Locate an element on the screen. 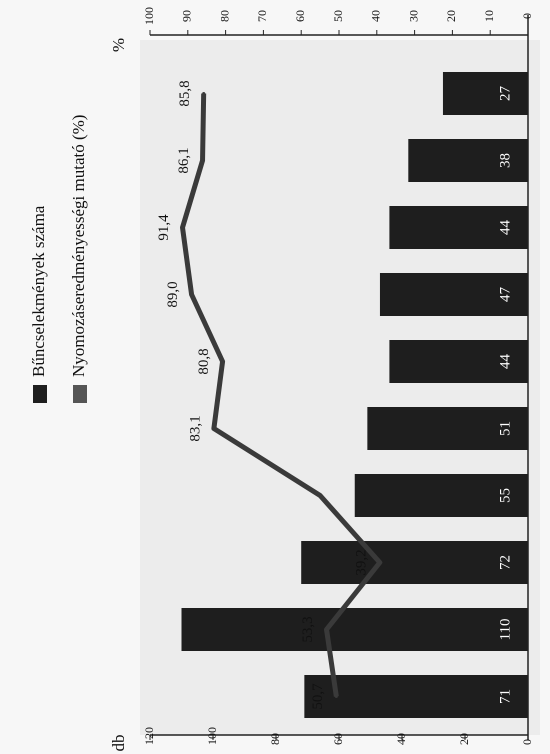 This screenshot has width=550, height=754. line-value-label: 80,8 is located at coordinates (204, 361).